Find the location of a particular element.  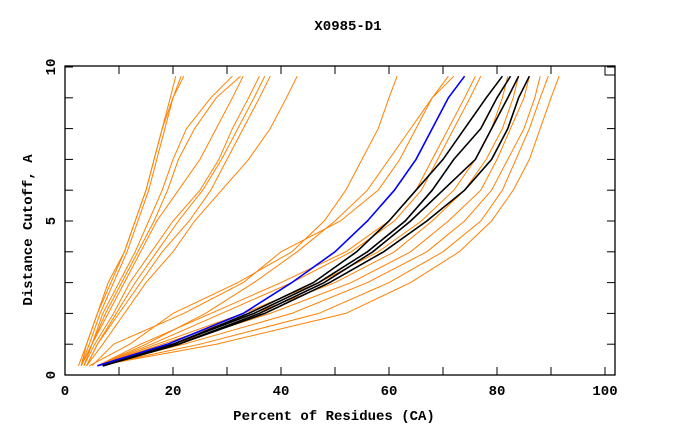

x-tick-label: 100 is located at coordinates (604, 392).